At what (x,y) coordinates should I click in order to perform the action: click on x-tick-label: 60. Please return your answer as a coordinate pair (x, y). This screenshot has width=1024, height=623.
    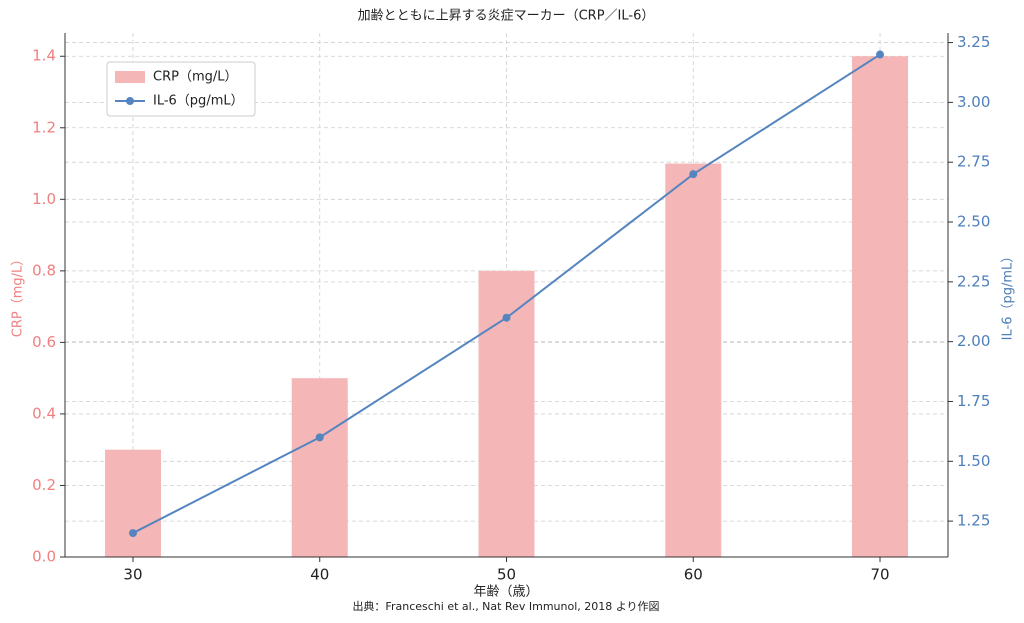
    Looking at the image, I should click on (693, 575).